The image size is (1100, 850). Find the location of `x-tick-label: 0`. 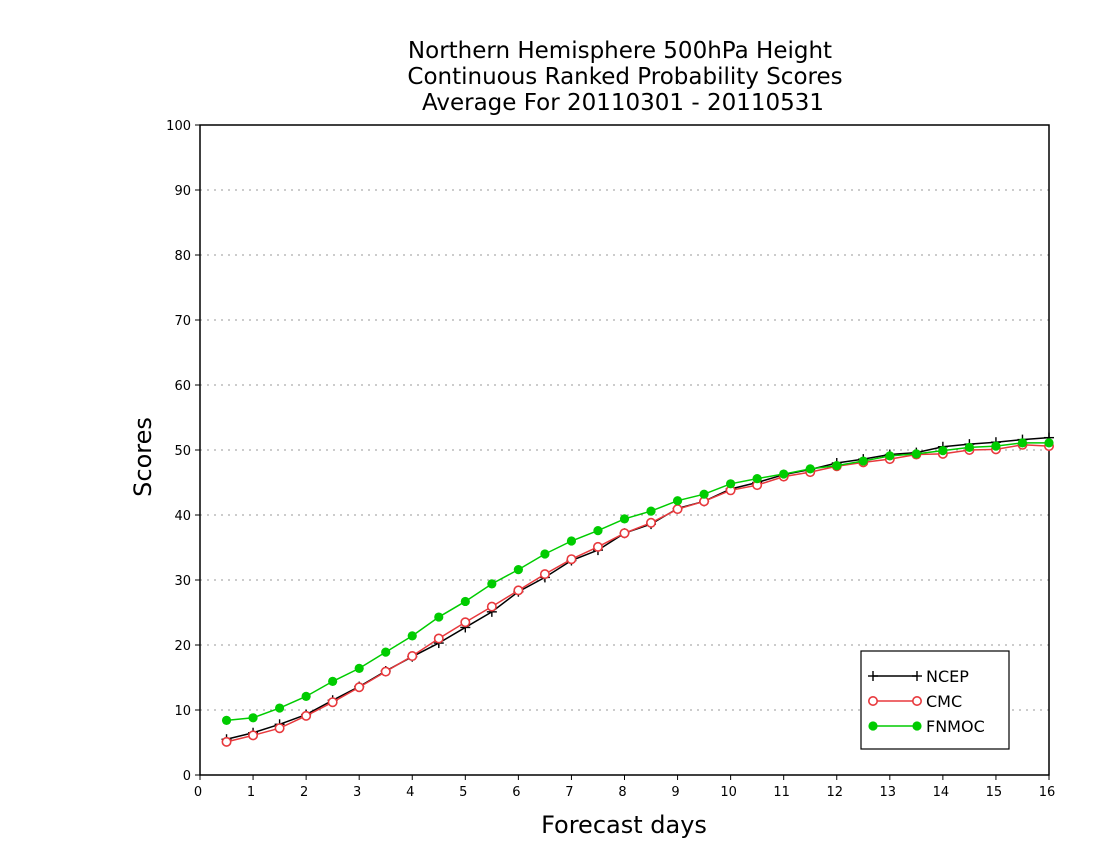

x-tick-label: 0 is located at coordinates (198, 792).